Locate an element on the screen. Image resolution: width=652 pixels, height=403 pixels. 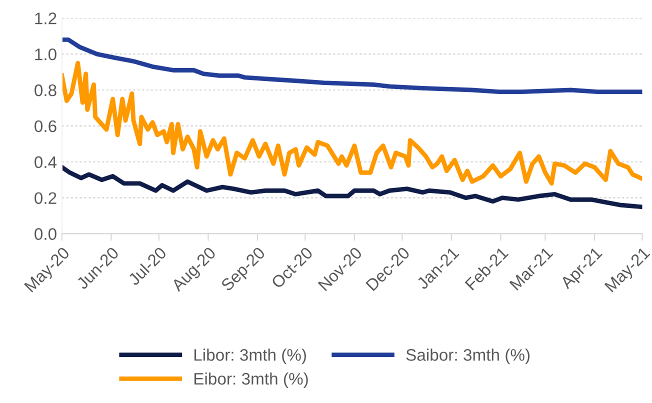
y-tick-label: 0.0 is located at coordinates (45, 234).